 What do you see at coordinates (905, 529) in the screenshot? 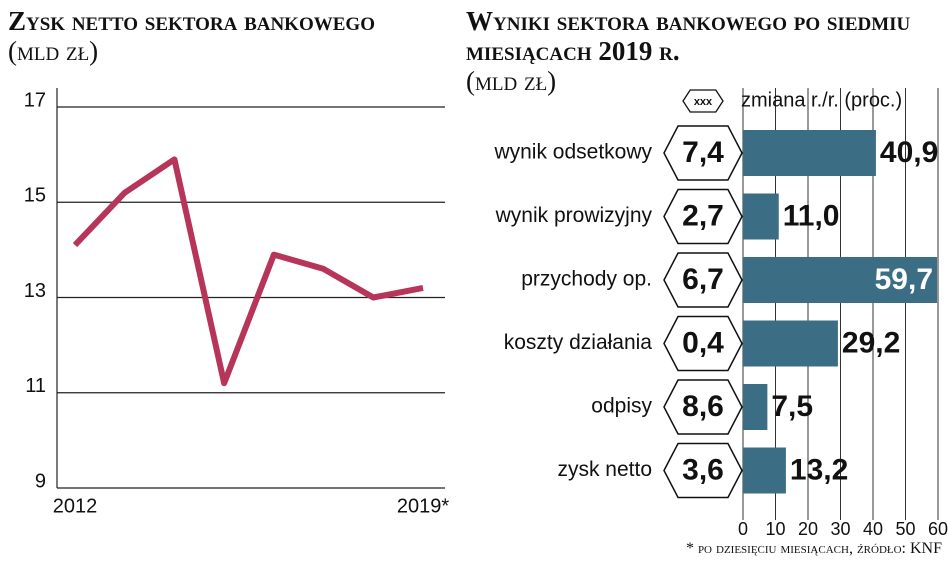
I see `x-tick-label: 50` at bounding box center [905, 529].